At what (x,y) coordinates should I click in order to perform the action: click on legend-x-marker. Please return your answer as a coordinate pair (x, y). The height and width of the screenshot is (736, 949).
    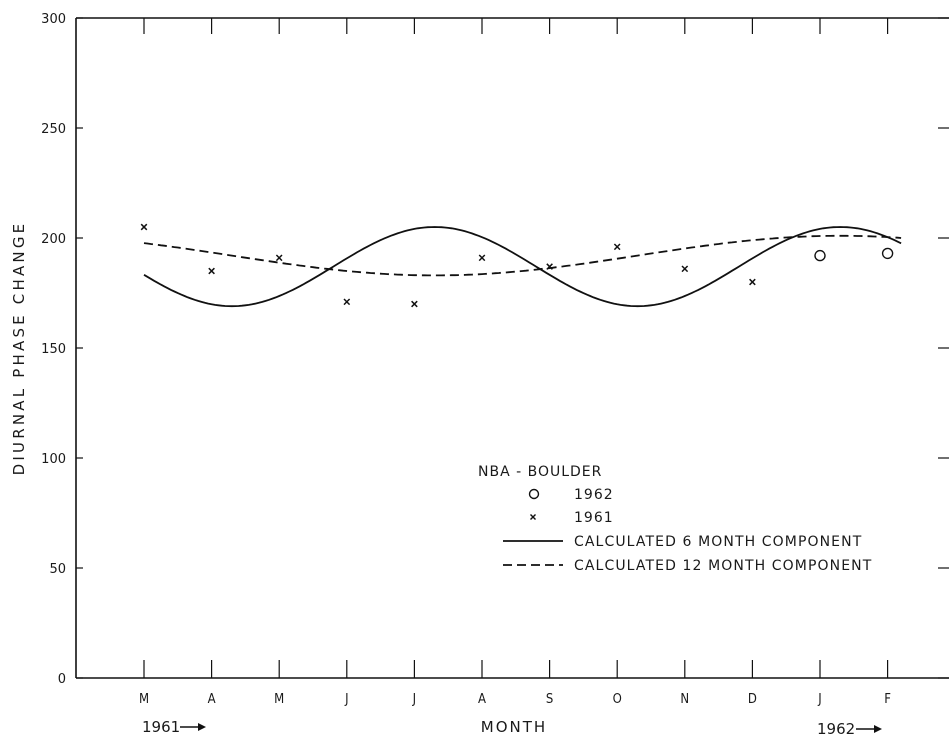
    Looking at the image, I should click on (533, 517).